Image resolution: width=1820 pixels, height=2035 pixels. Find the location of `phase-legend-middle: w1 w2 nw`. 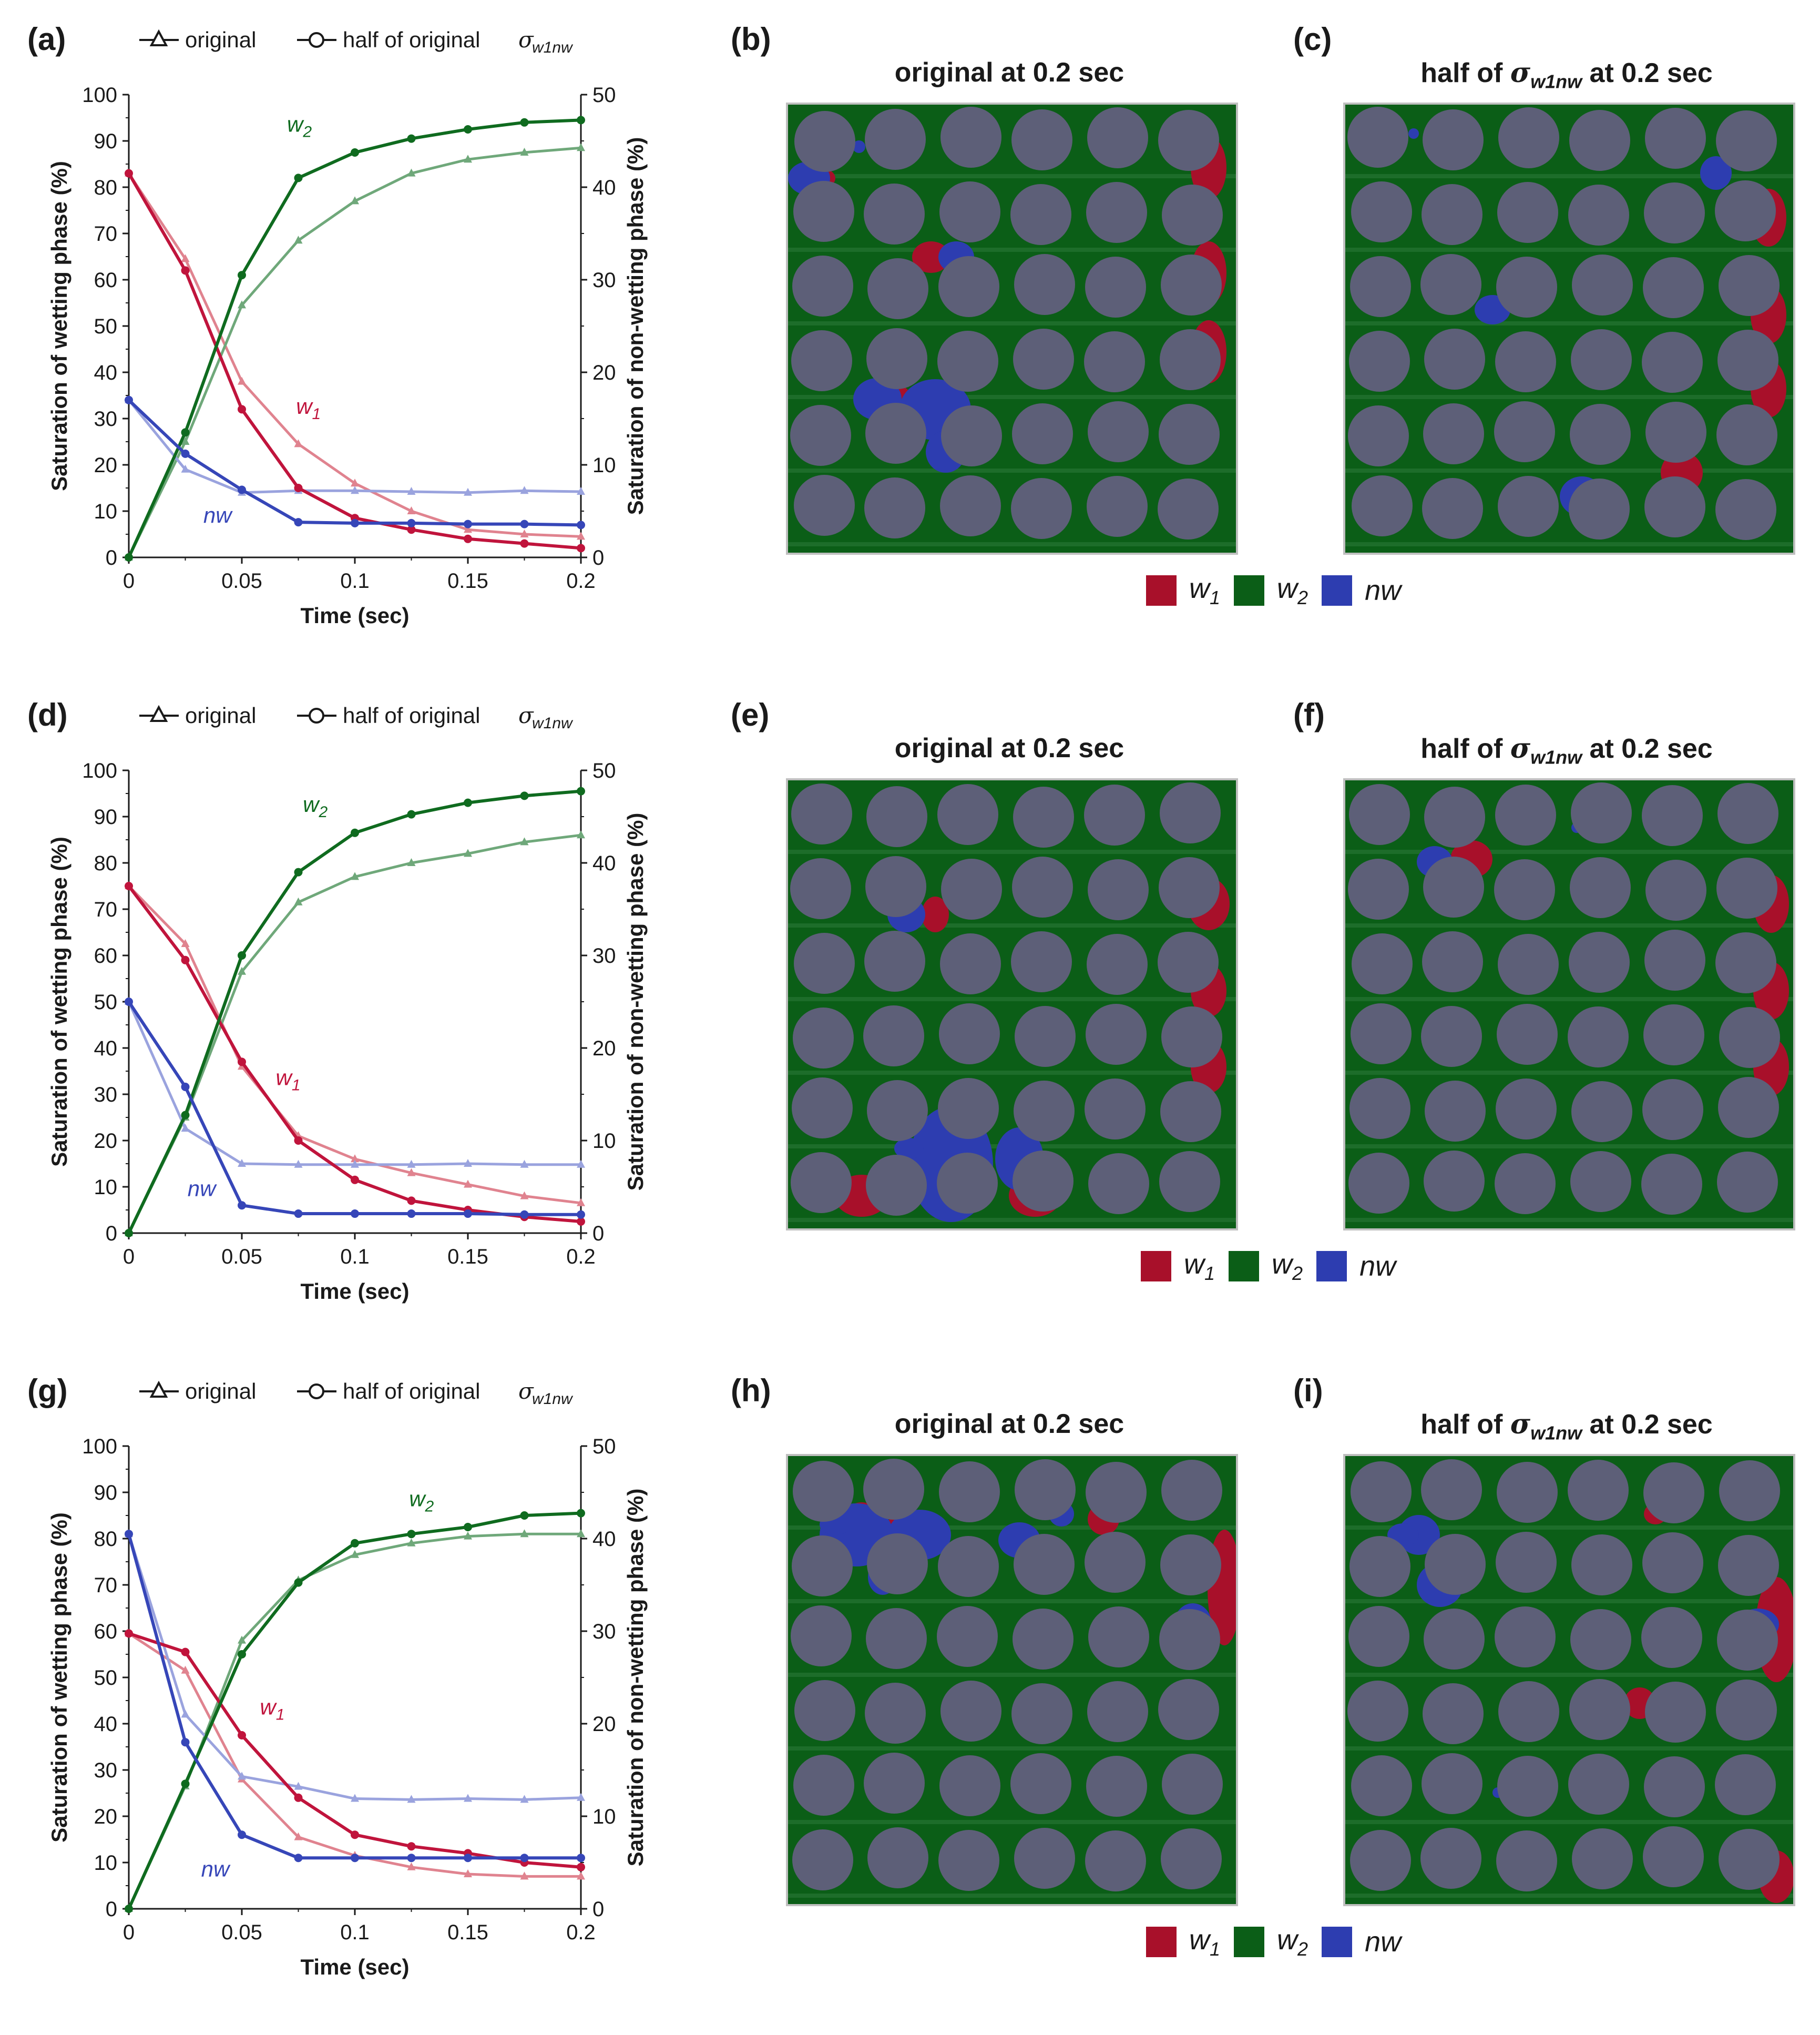

phase-legend-middle: w1 w2 nw is located at coordinates (1275, 1266).